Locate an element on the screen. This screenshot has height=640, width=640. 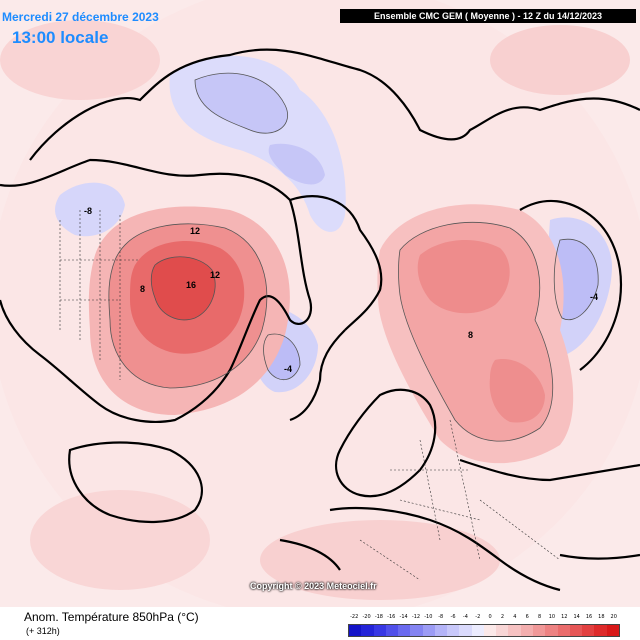
color-legend-swatches is located at coordinates (484, 630).